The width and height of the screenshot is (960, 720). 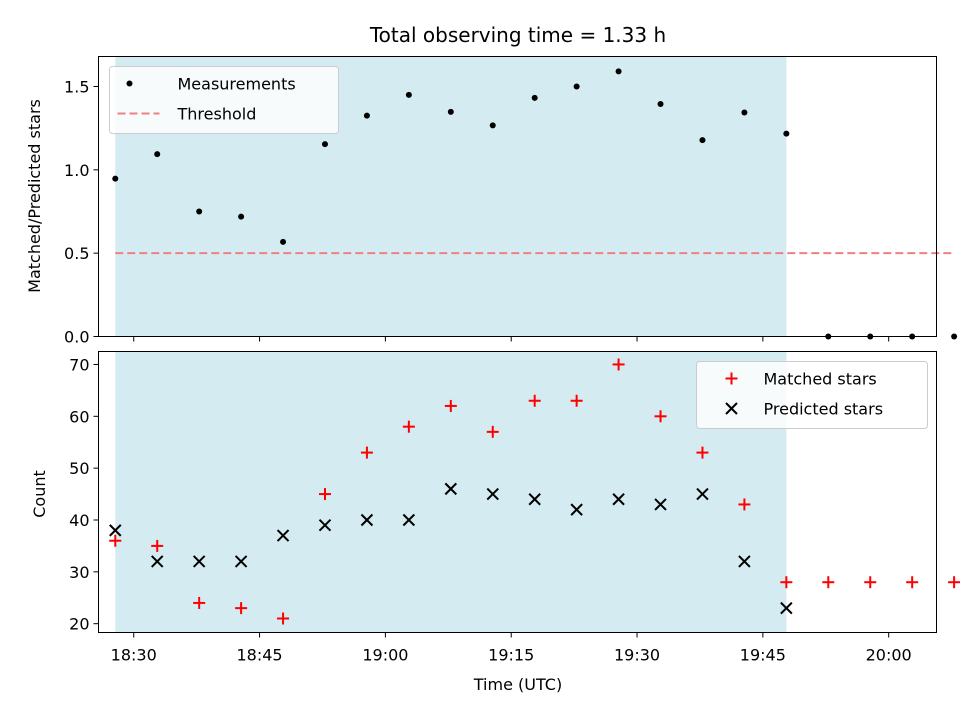 I want to click on x-tick-label: 19:00, so click(x=385, y=655).